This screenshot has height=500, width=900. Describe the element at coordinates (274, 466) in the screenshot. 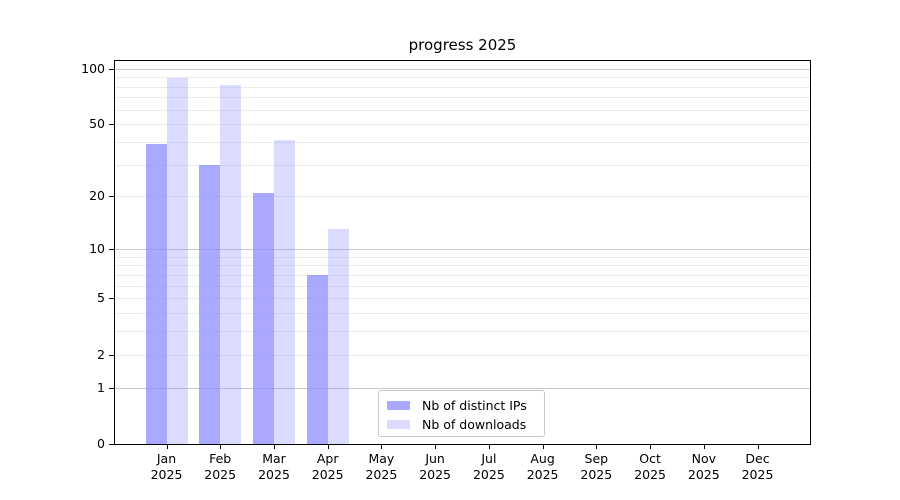

I see `x-axis-tick-label: Mar 2025` at that location.